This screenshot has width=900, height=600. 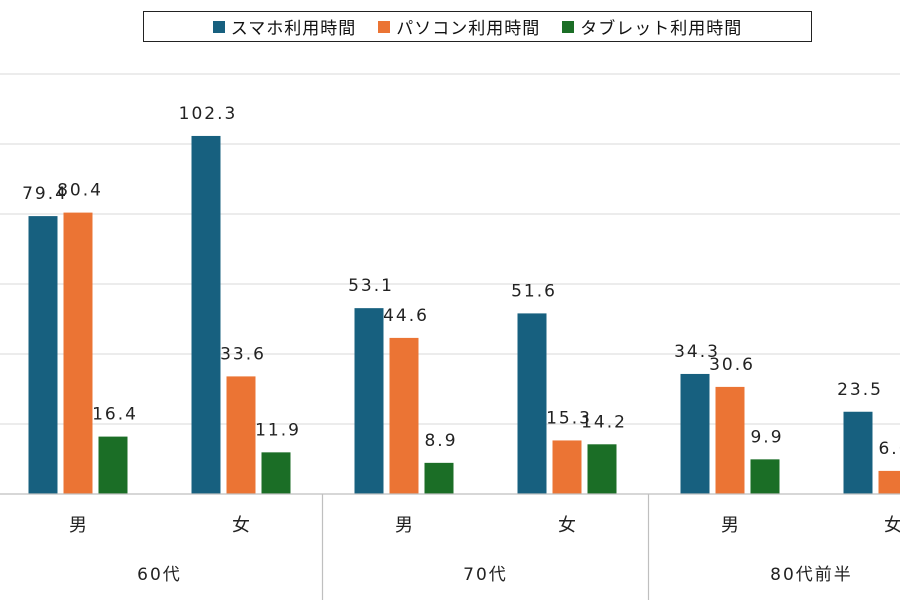 What do you see at coordinates (811, 575) in the screenshot?
I see `group-label: 80代前半` at bounding box center [811, 575].